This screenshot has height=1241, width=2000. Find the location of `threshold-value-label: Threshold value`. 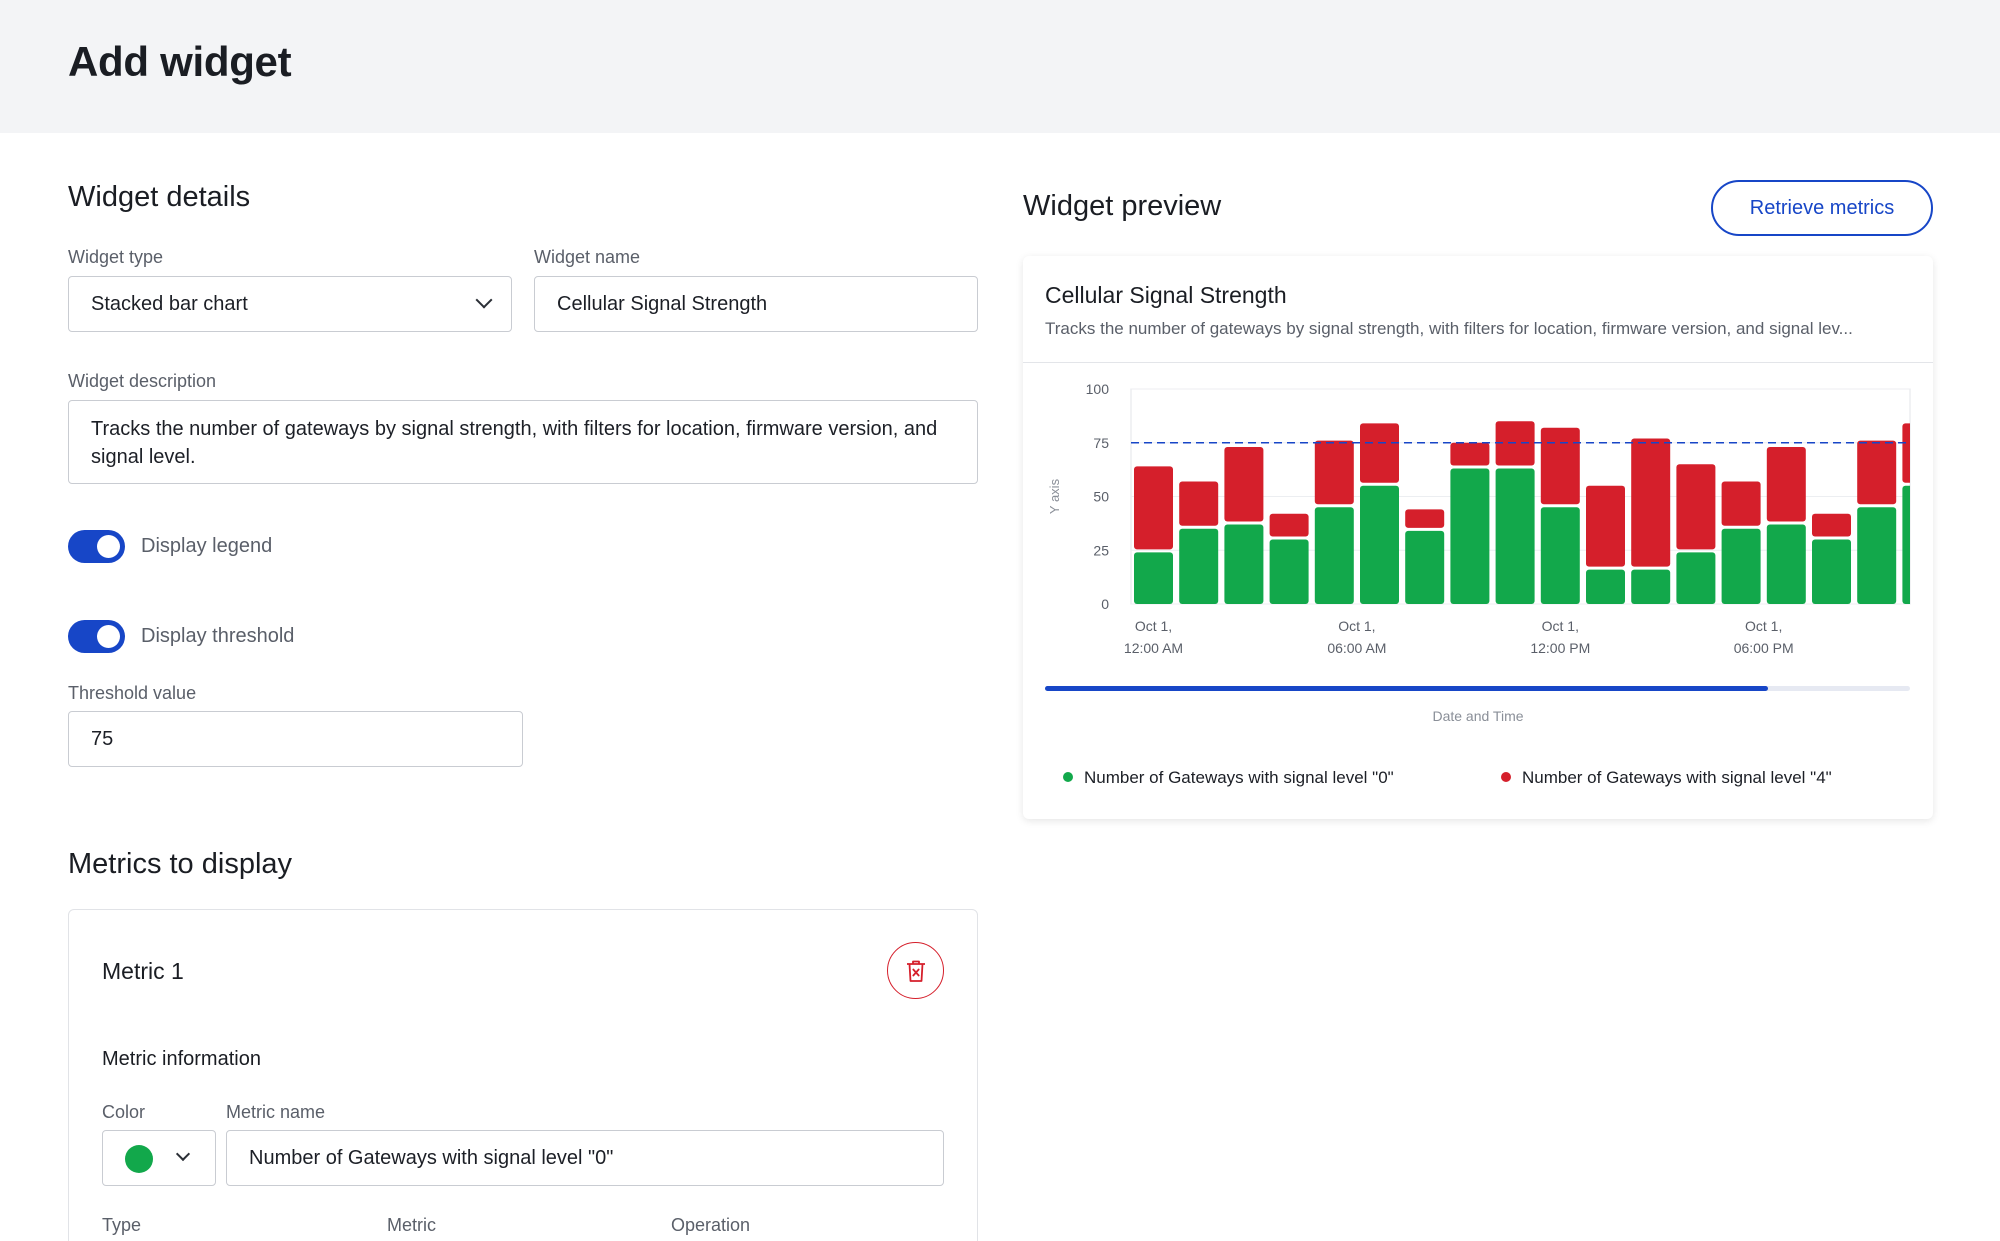

threshold-value-label: Threshold value is located at coordinates (132, 693).